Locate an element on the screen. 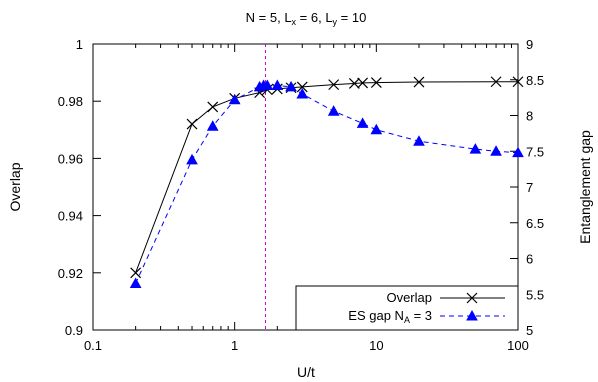 The height and width of the screenshot is (382, 598). legend-cross-marker is located at coordinates (472, 298).